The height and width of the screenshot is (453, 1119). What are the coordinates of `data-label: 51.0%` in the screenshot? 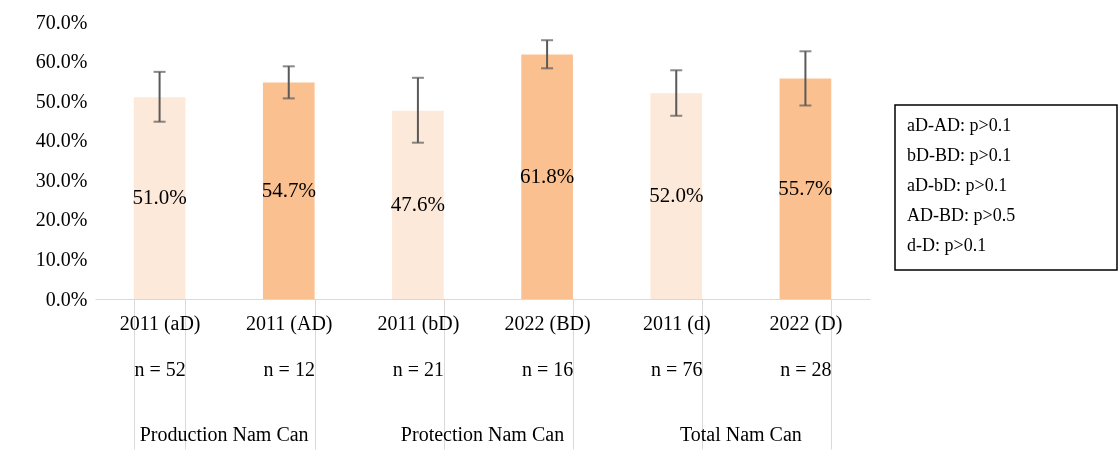 It's located at (159, 197).